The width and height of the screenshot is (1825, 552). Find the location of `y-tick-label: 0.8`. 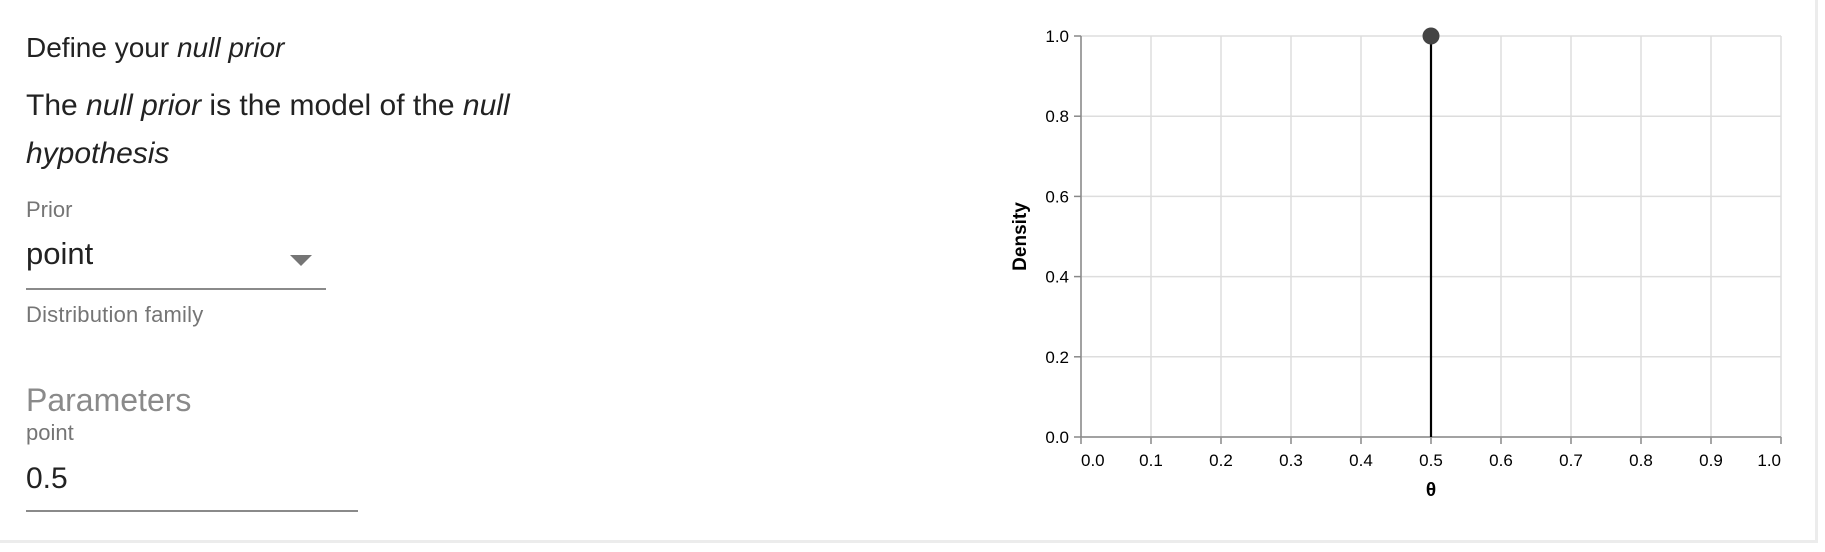

y-tick-label: 0.8 is located at coordinates (1057, 116).